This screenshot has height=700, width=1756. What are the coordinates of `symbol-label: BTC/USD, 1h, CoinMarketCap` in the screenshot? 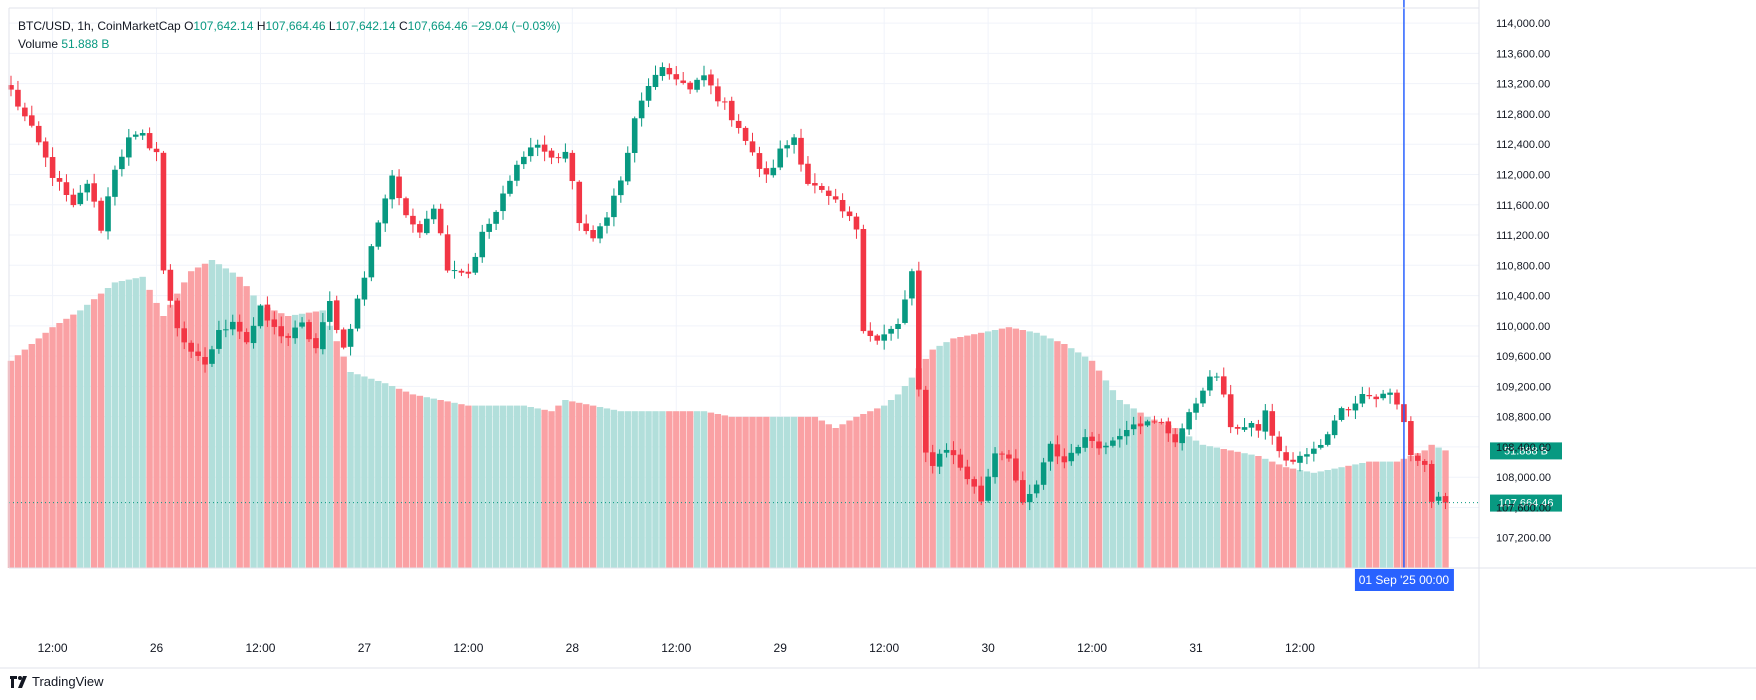 It's located at (99, 26).